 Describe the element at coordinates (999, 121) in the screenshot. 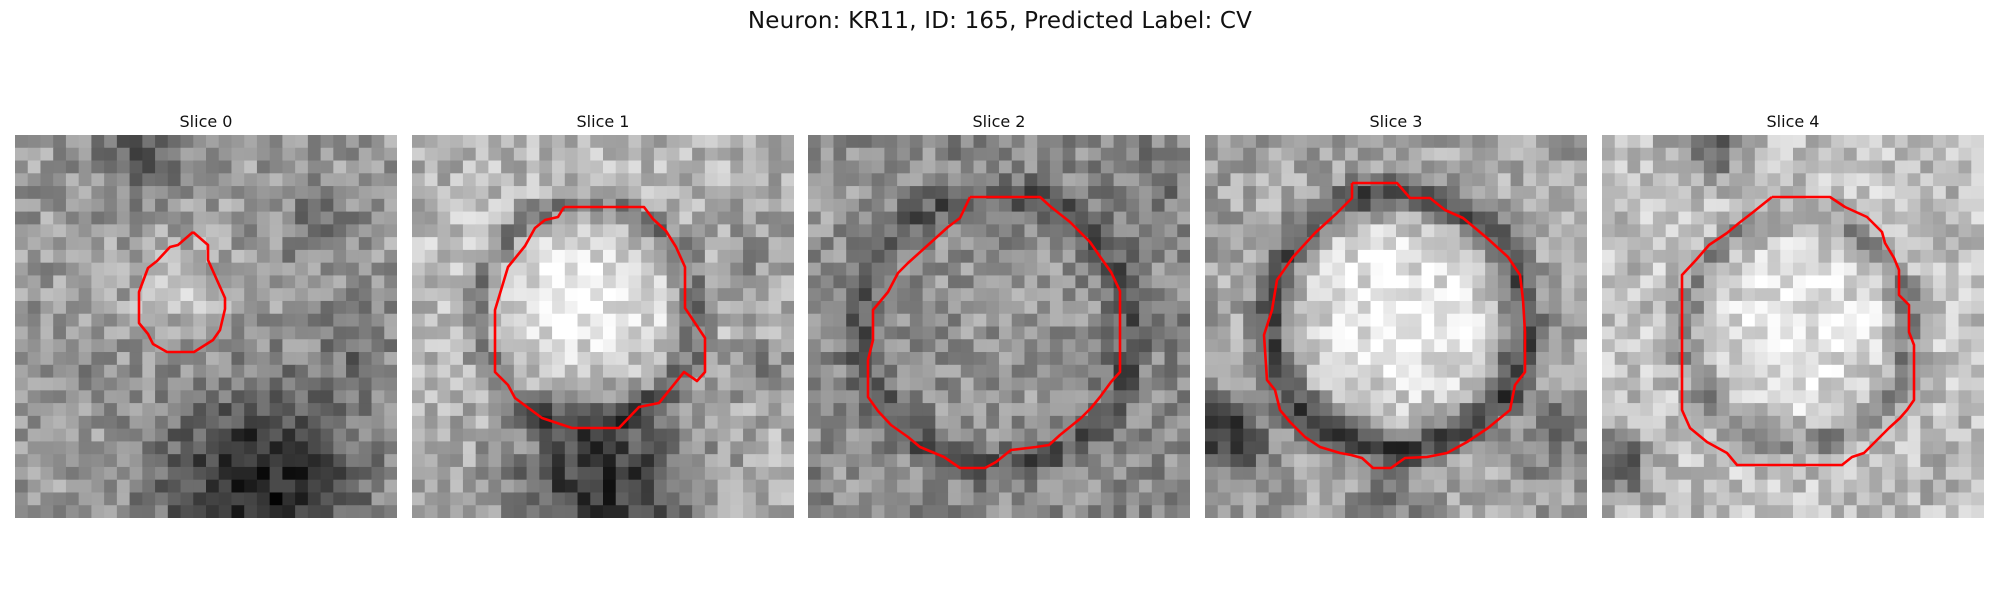

I see `slice-title: Slice 2` at that location.